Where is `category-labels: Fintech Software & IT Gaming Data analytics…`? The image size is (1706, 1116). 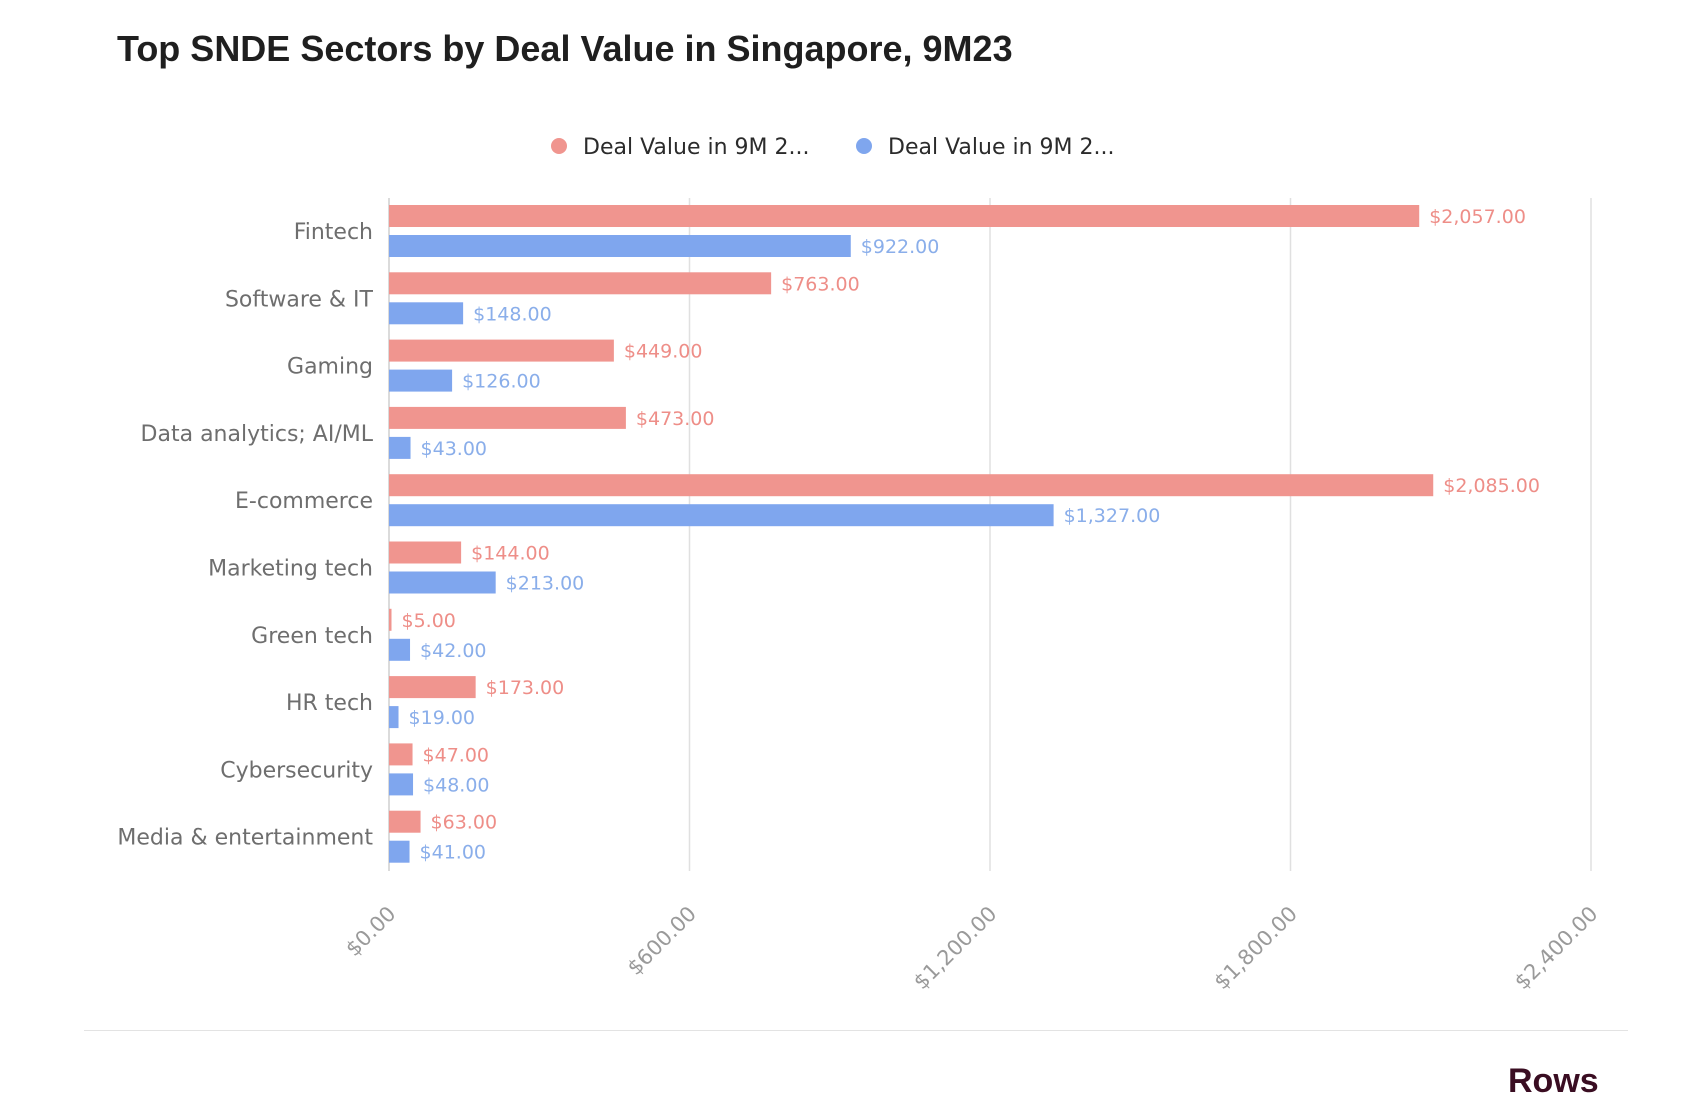 category-labels: Fintech Software & IT Gaming Data analytics… is located at coordinates (245, 535).